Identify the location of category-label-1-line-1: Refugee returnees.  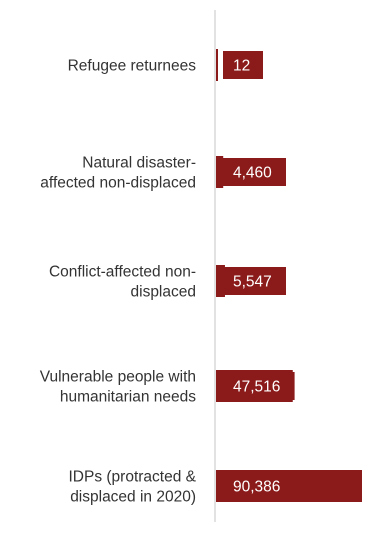
(132, 66).